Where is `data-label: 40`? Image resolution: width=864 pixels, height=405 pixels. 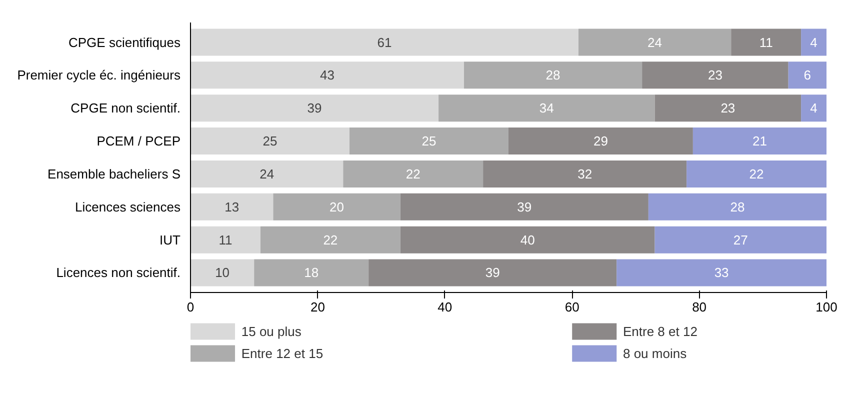 data-label: 40 is located at coordinates (527, 240).